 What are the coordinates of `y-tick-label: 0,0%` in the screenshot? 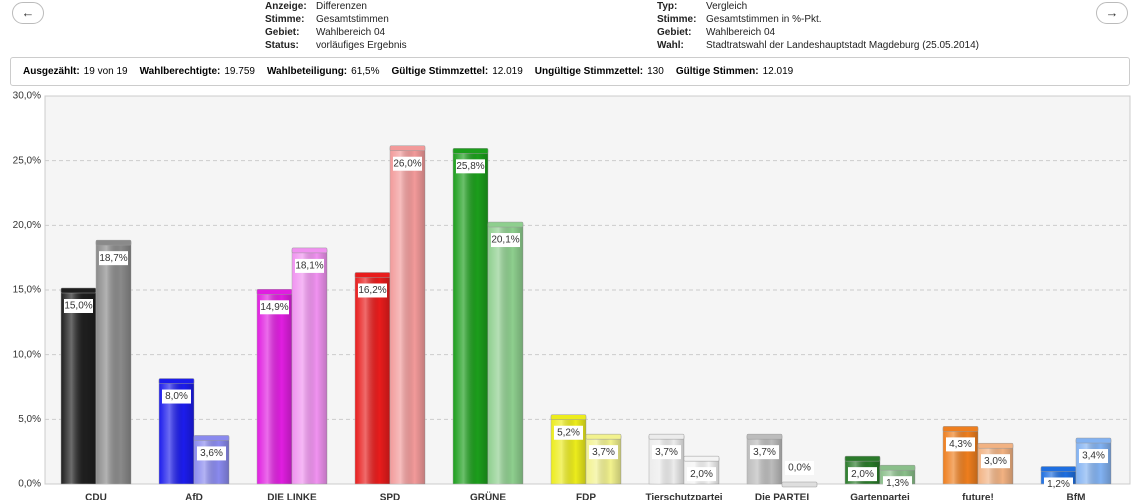 It's located at (29, 484).